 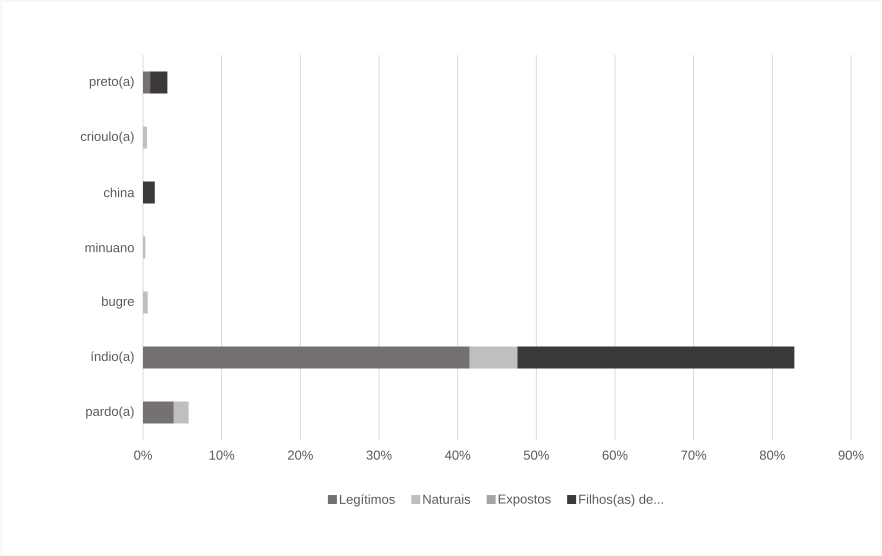 I want to click on y-tick-label: preto(a), so click(x=112, y=82).